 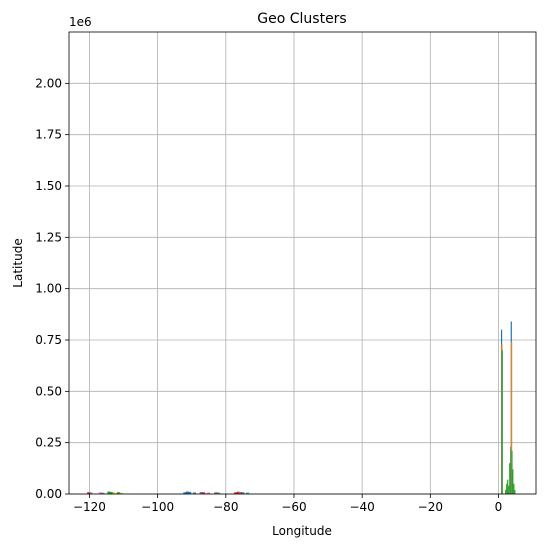 What do you see at coordinates (48, 340) in the screenshot?
I see `y-tick-label: 0.75` at bounding box center [48, 340].